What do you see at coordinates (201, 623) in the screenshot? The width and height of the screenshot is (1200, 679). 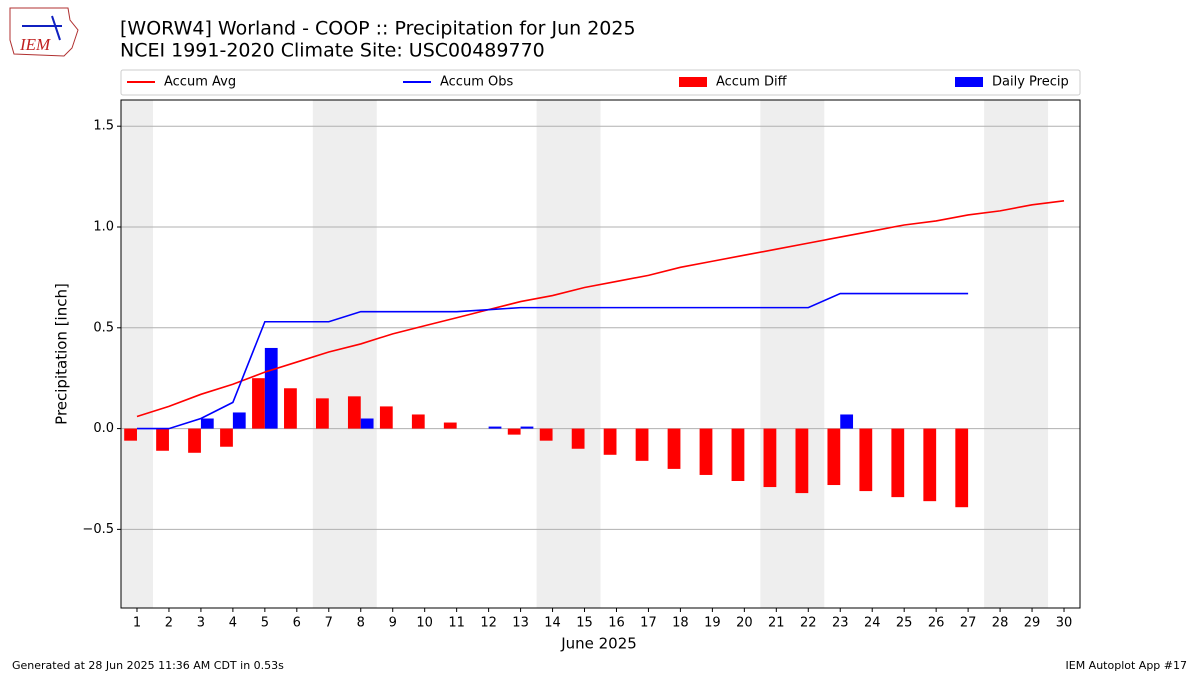 I see `x-tick-label: 3` at bounding box center [201, 623].